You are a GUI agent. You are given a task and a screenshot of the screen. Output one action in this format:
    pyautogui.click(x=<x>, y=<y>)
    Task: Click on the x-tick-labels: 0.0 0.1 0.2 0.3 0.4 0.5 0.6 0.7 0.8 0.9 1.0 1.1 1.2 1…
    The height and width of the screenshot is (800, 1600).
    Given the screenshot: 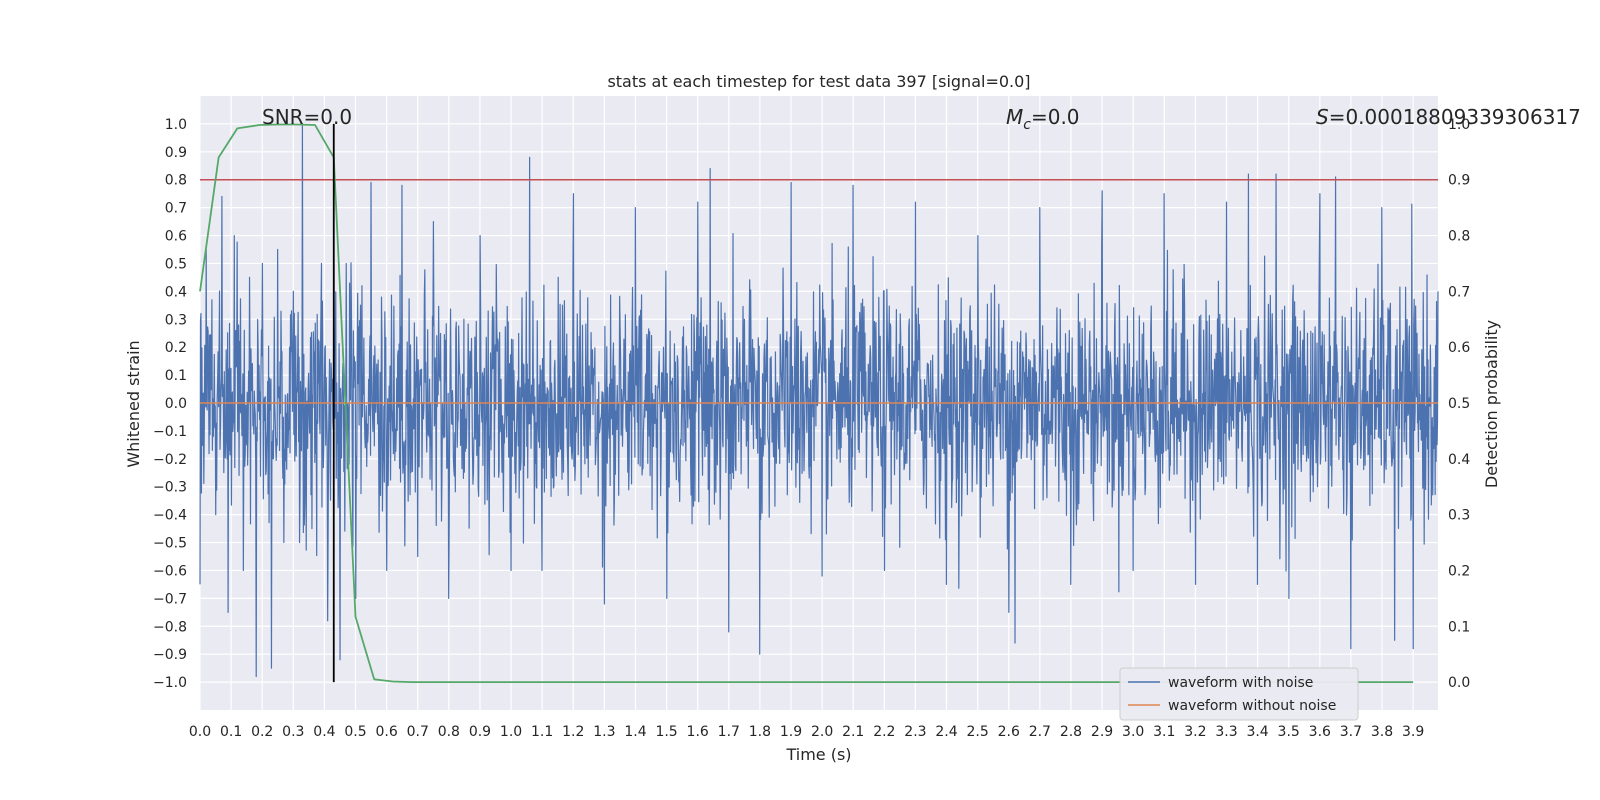 What is the action you would take?
    pyautogui.click(x=806, y=732)
    